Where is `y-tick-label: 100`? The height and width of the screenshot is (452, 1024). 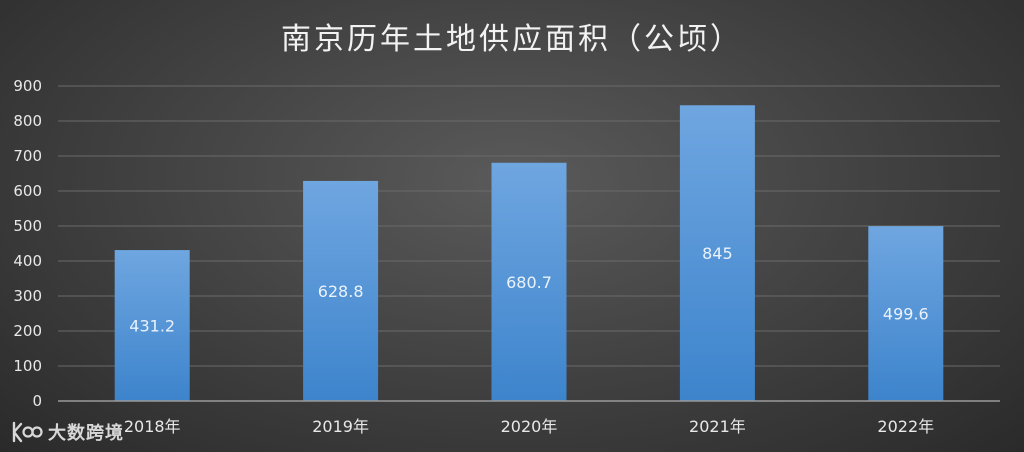
y-tick-label: 100 is located at coordinates (27, 366).